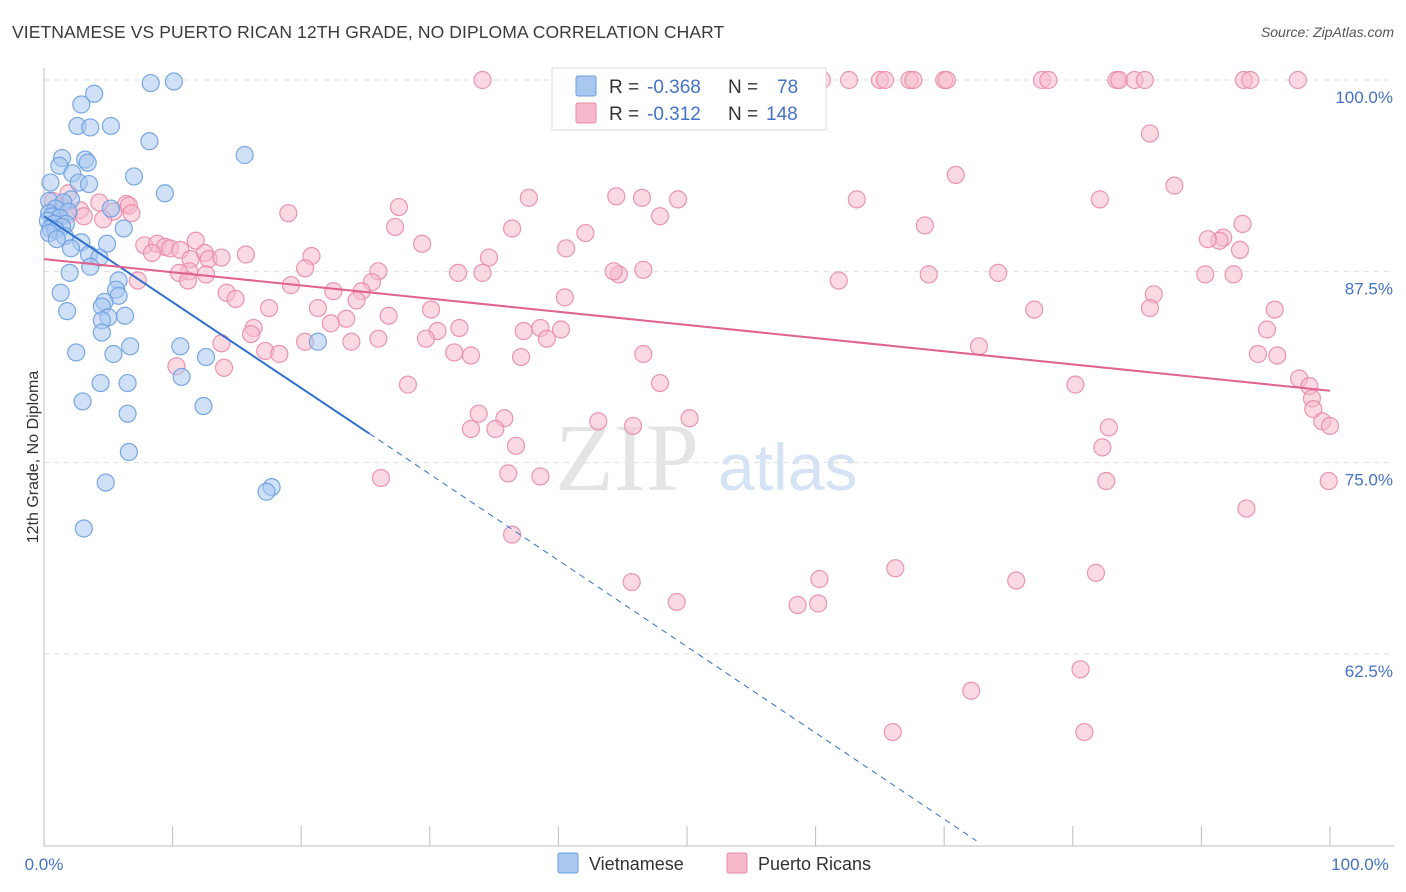 The width and height of the screenshot is (1406, 892). Describe the element at coordinates (743, 114) in the screenshot. I see `legend-n-label-puerto-rican: N =` at that location.